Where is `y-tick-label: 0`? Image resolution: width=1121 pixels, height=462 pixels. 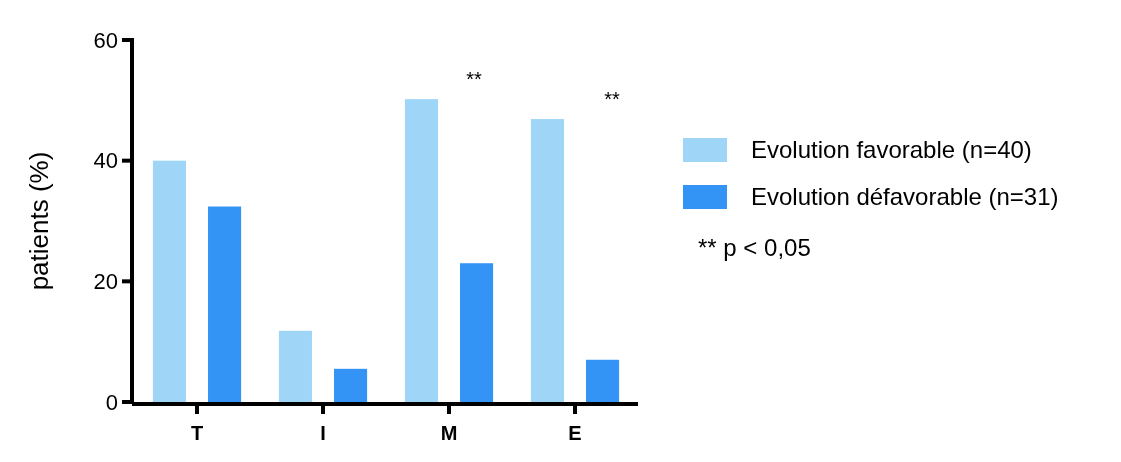 y-tick-label: 0 is located at coordinates (111, 402).